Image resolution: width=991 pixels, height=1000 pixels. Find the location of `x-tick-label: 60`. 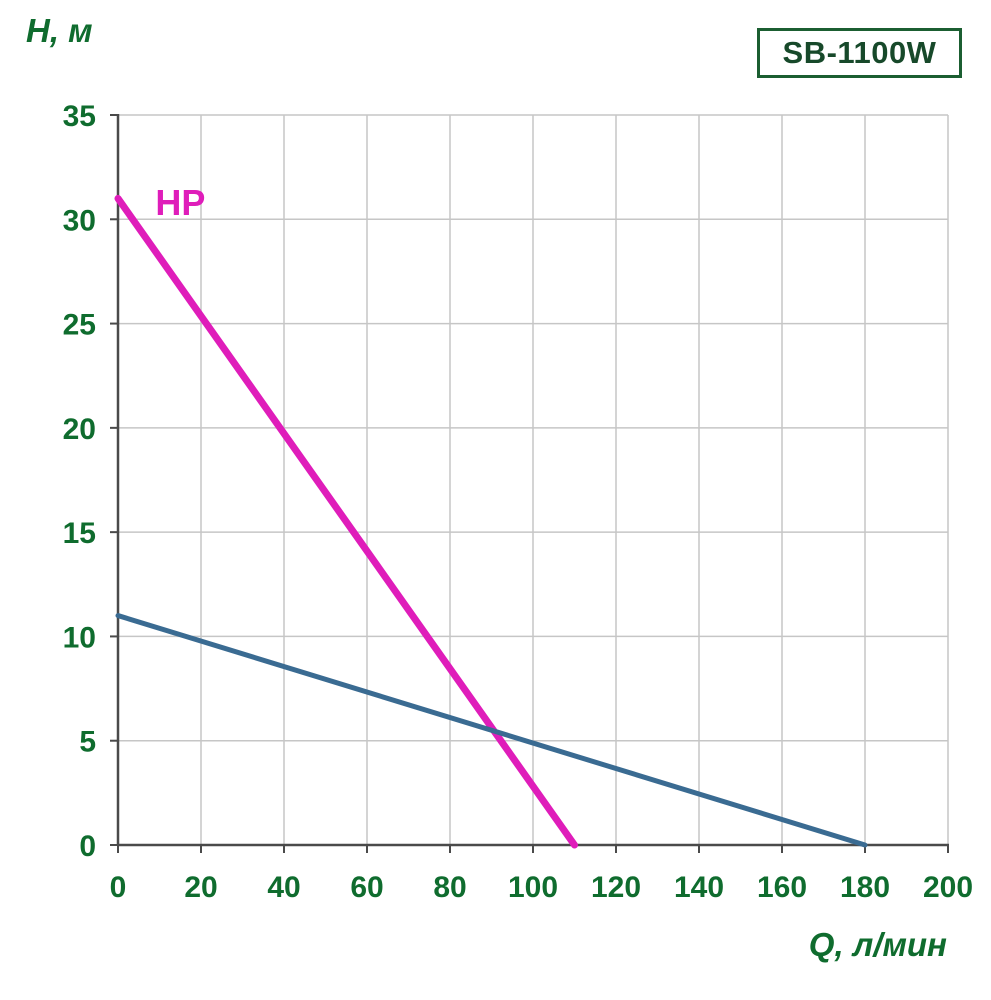

x-tick-label: 60 is located at coordinates (366, 887).